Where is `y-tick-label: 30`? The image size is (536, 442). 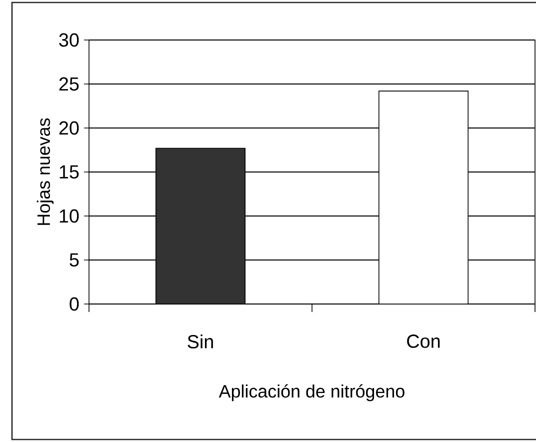
y-tick-label: 30 is located at coordinates (69, 40).